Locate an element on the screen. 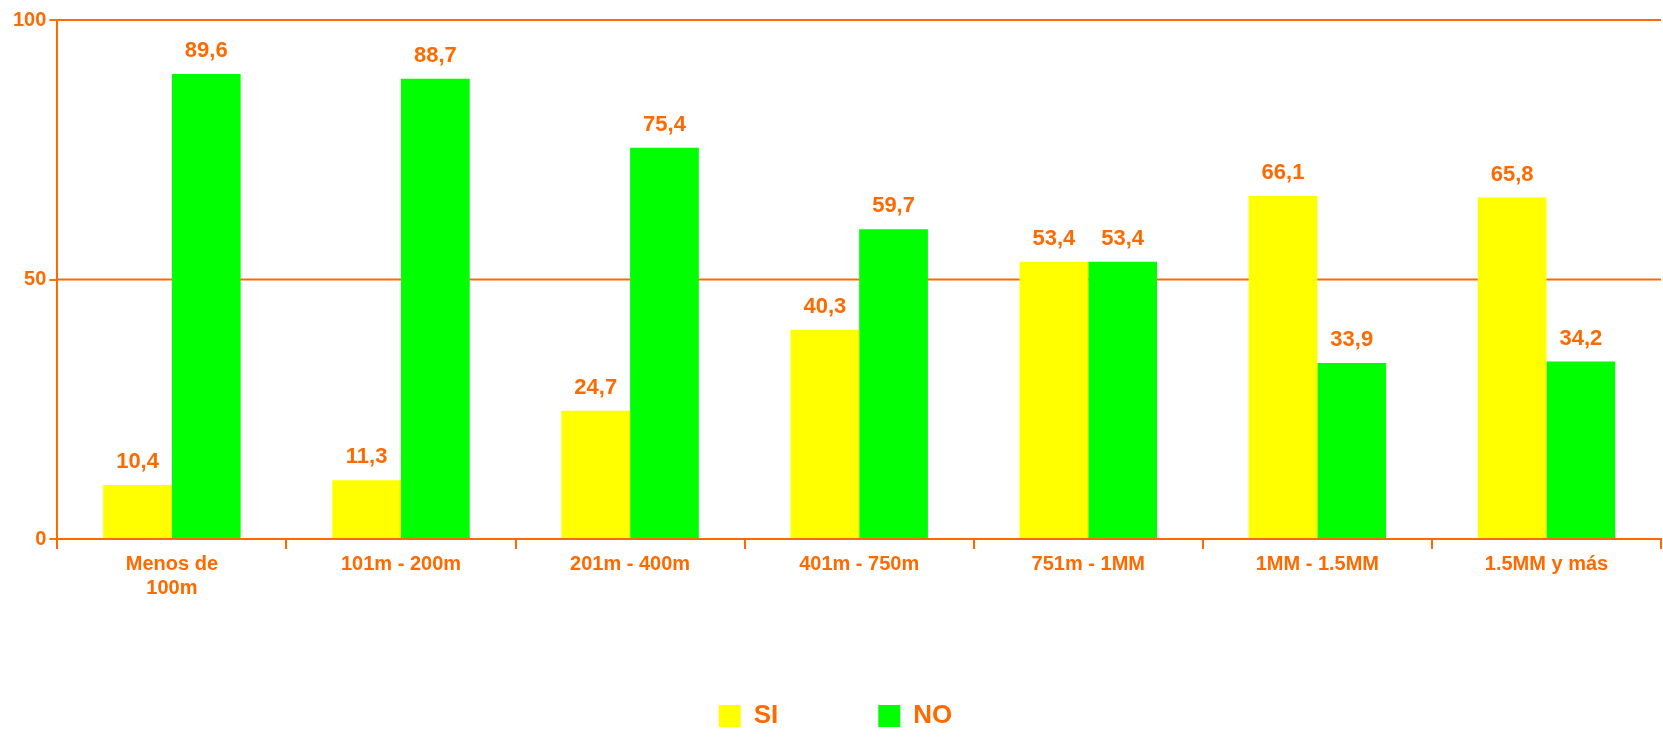 This screenshot has height=739, width=1663. data-label: 75,4 is located at coordinates (665, 123).